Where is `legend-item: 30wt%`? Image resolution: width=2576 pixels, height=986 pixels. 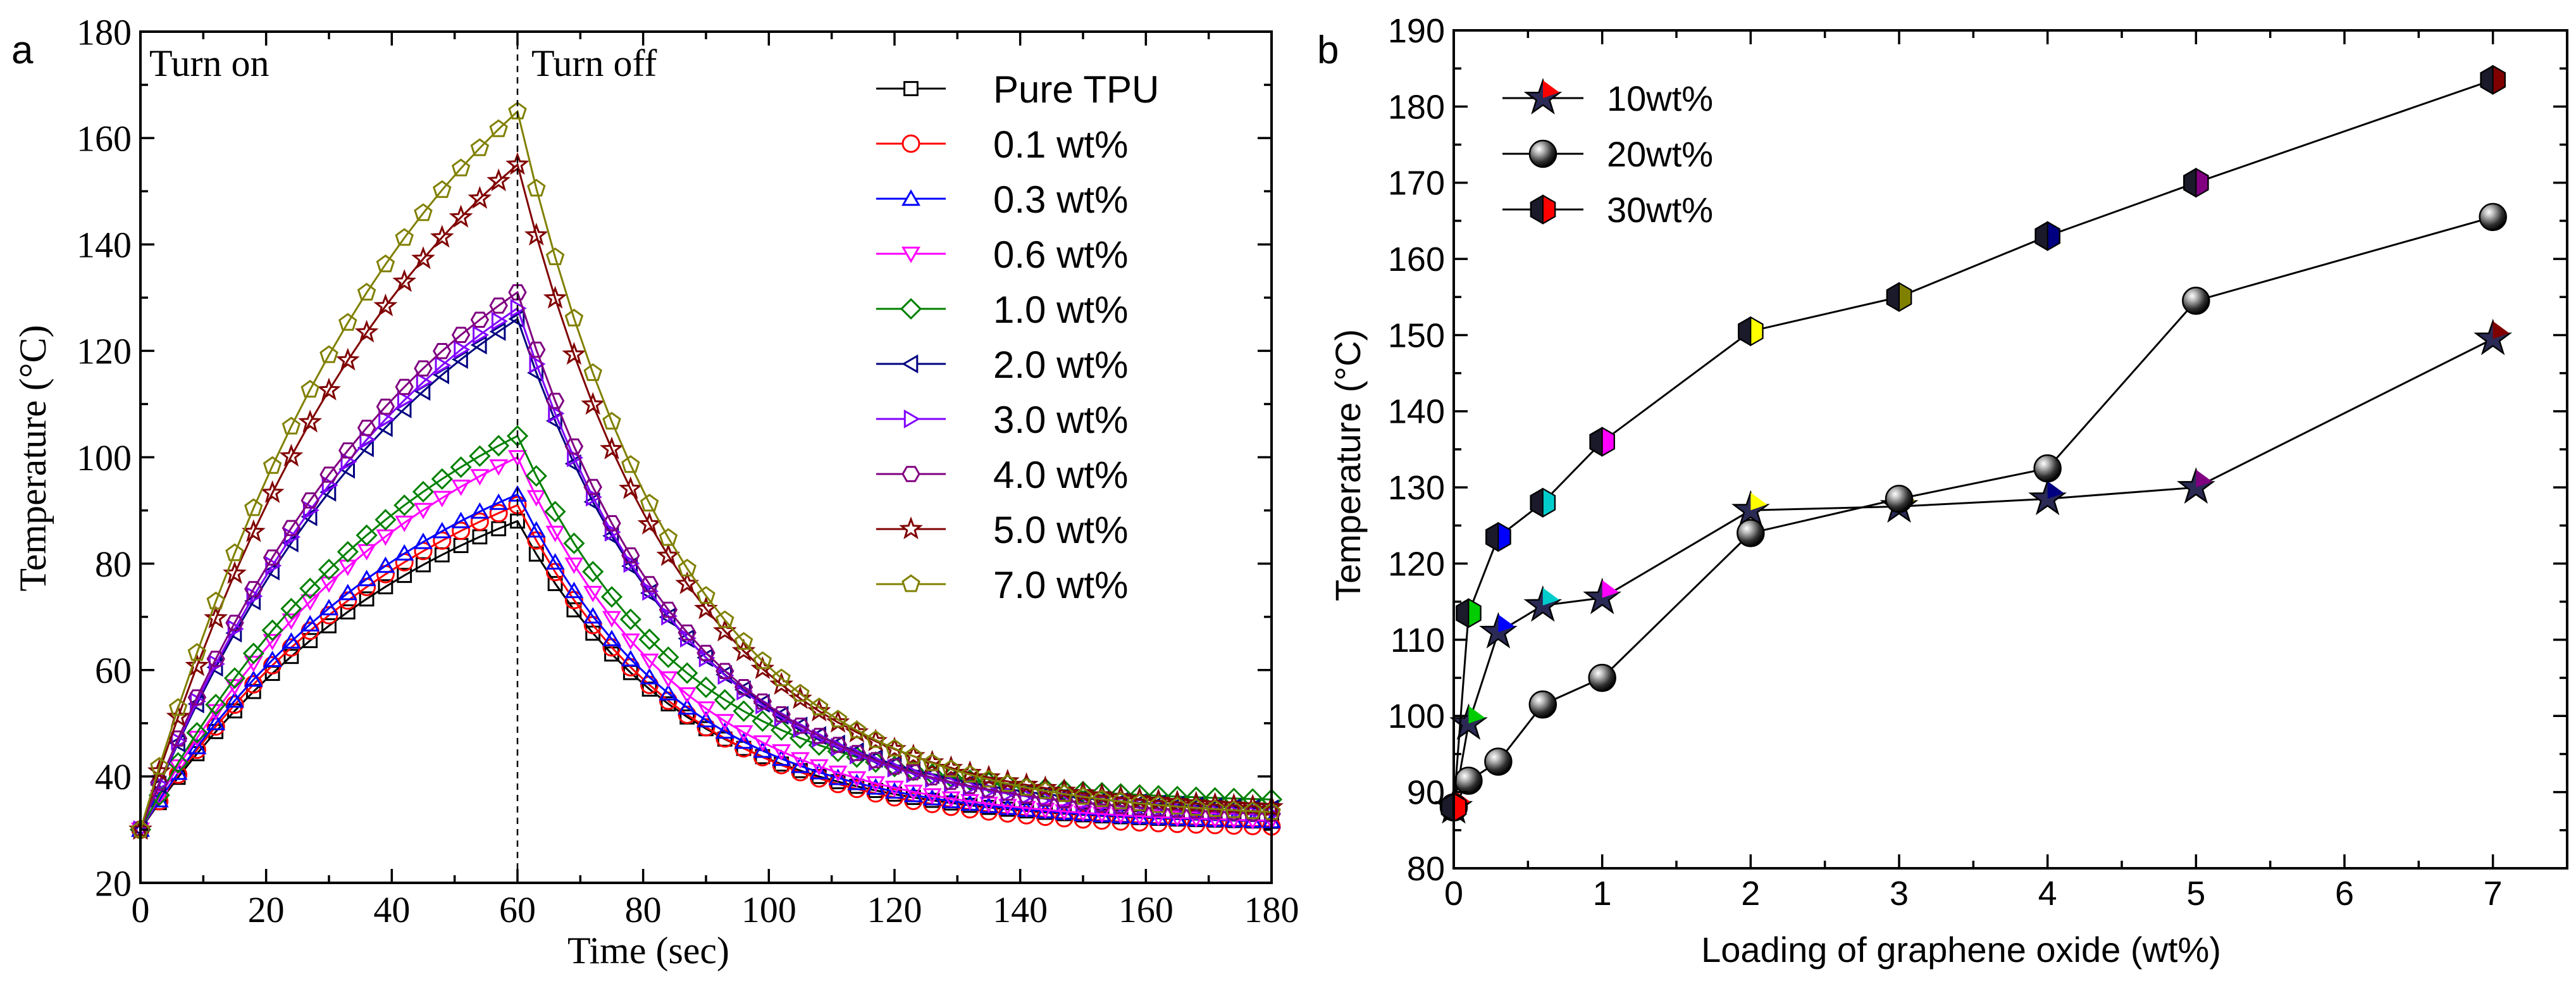 legend-item: 30wt% is located at coordinates (1607, 210).